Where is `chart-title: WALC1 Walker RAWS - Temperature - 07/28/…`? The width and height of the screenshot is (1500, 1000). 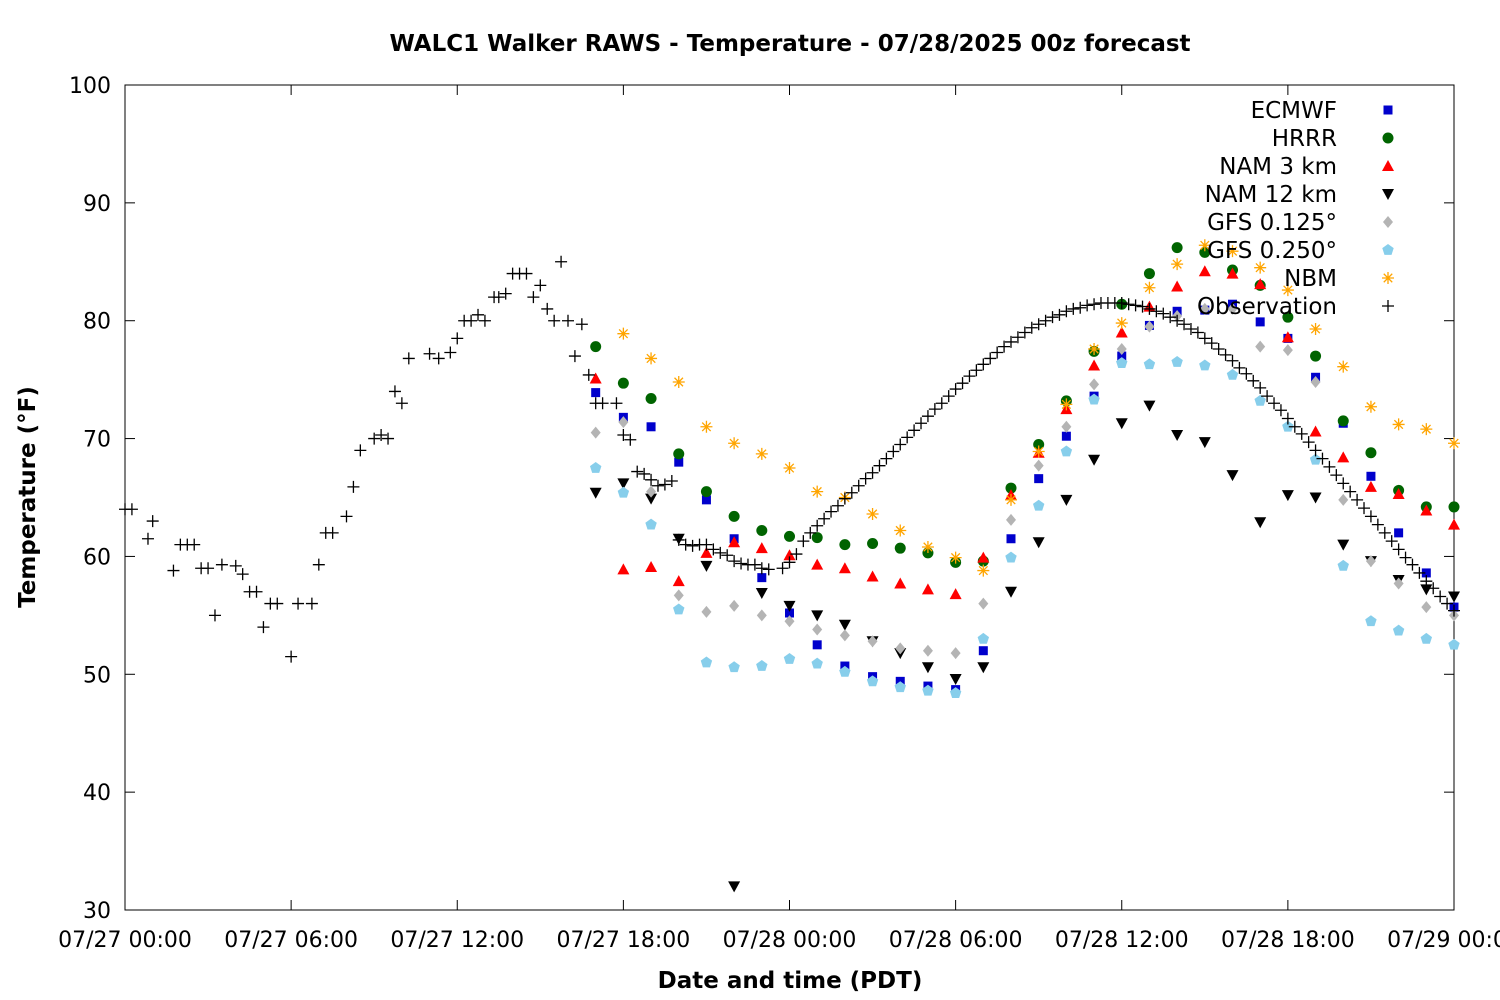
chart-title: WALC1 Walker RAWS - Temperature - 07/28/… is located at coordinates (789, 44).